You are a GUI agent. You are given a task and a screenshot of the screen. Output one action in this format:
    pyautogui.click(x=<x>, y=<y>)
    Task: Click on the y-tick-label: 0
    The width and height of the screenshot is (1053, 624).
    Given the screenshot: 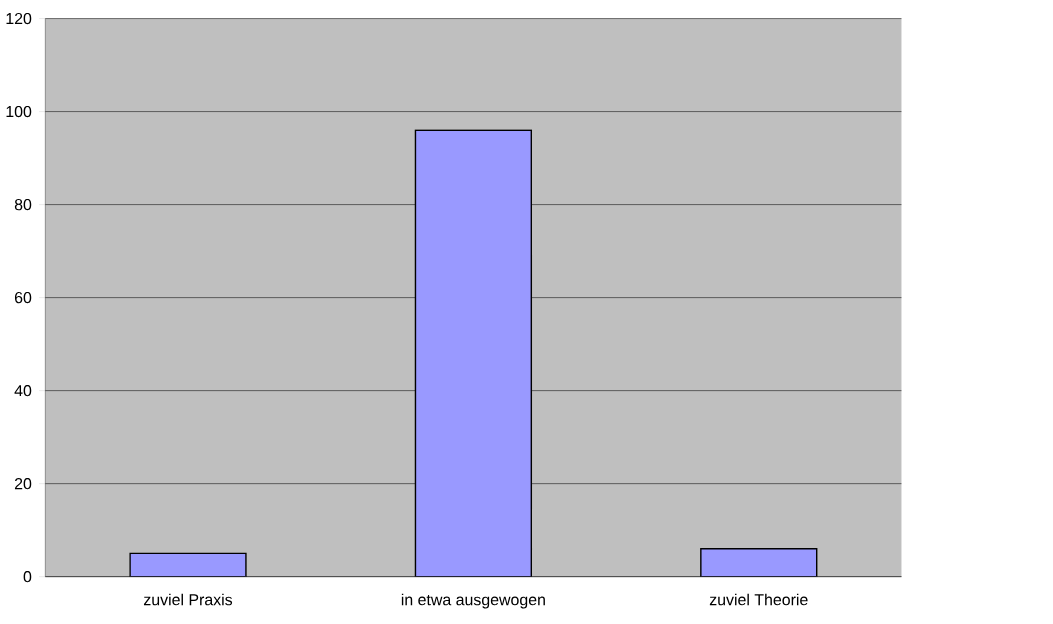 What is the action you would take?
    pyautogui.click(x=27, y=576)
    